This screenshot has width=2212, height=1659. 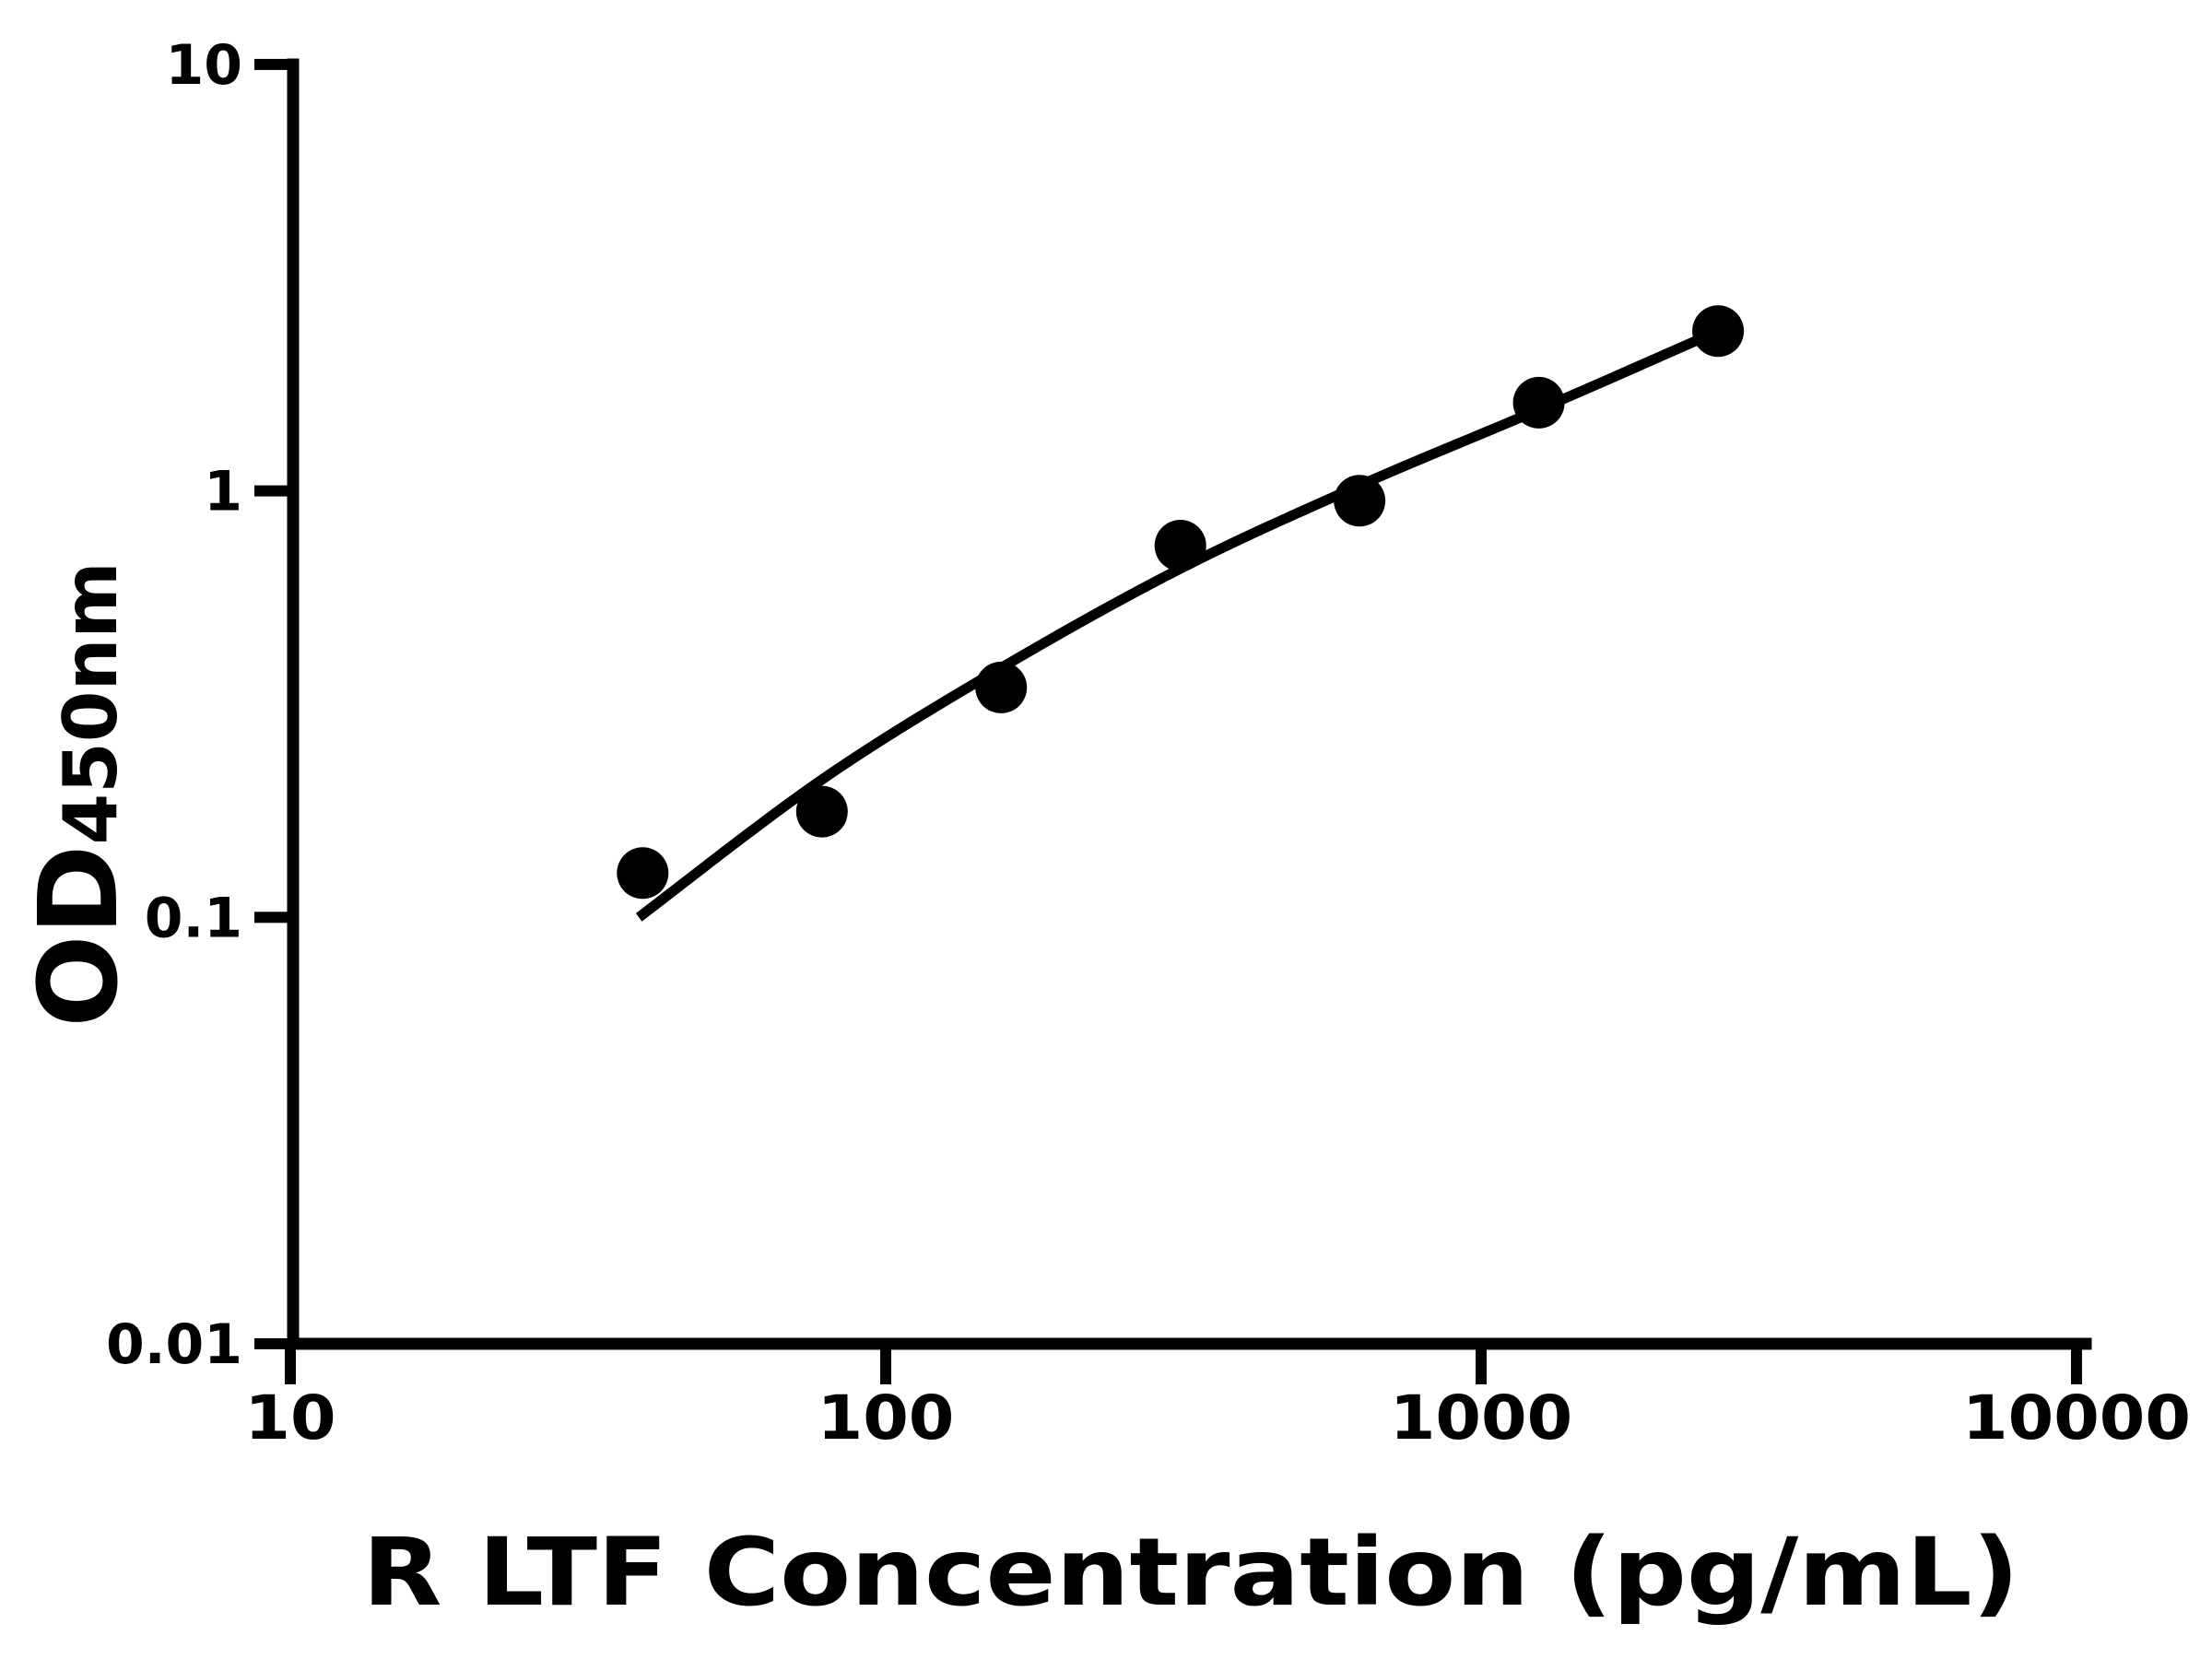 I want to click on x-tick-label: 1000, so click(x=1481, y=1417).